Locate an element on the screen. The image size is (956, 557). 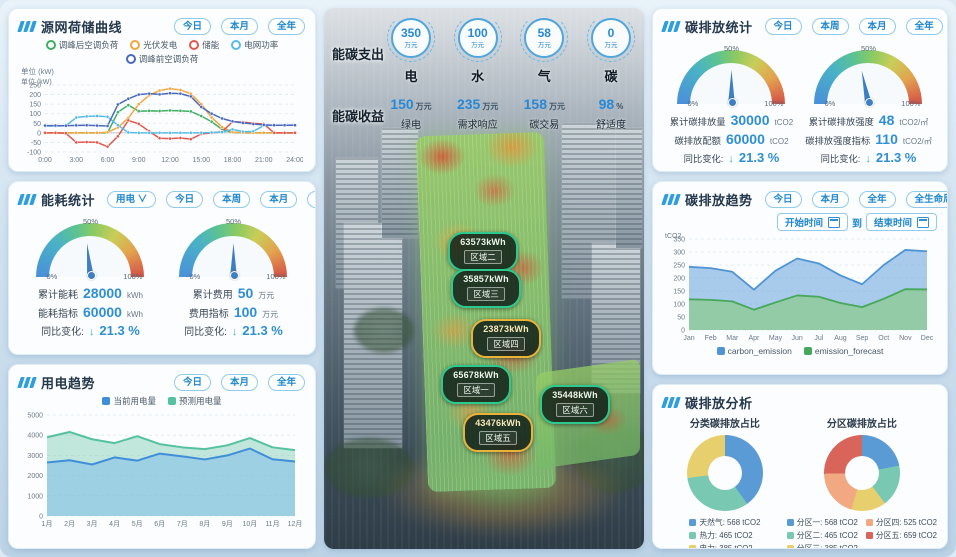
svg-text: 3:00 is located at coordinates (76, 160).